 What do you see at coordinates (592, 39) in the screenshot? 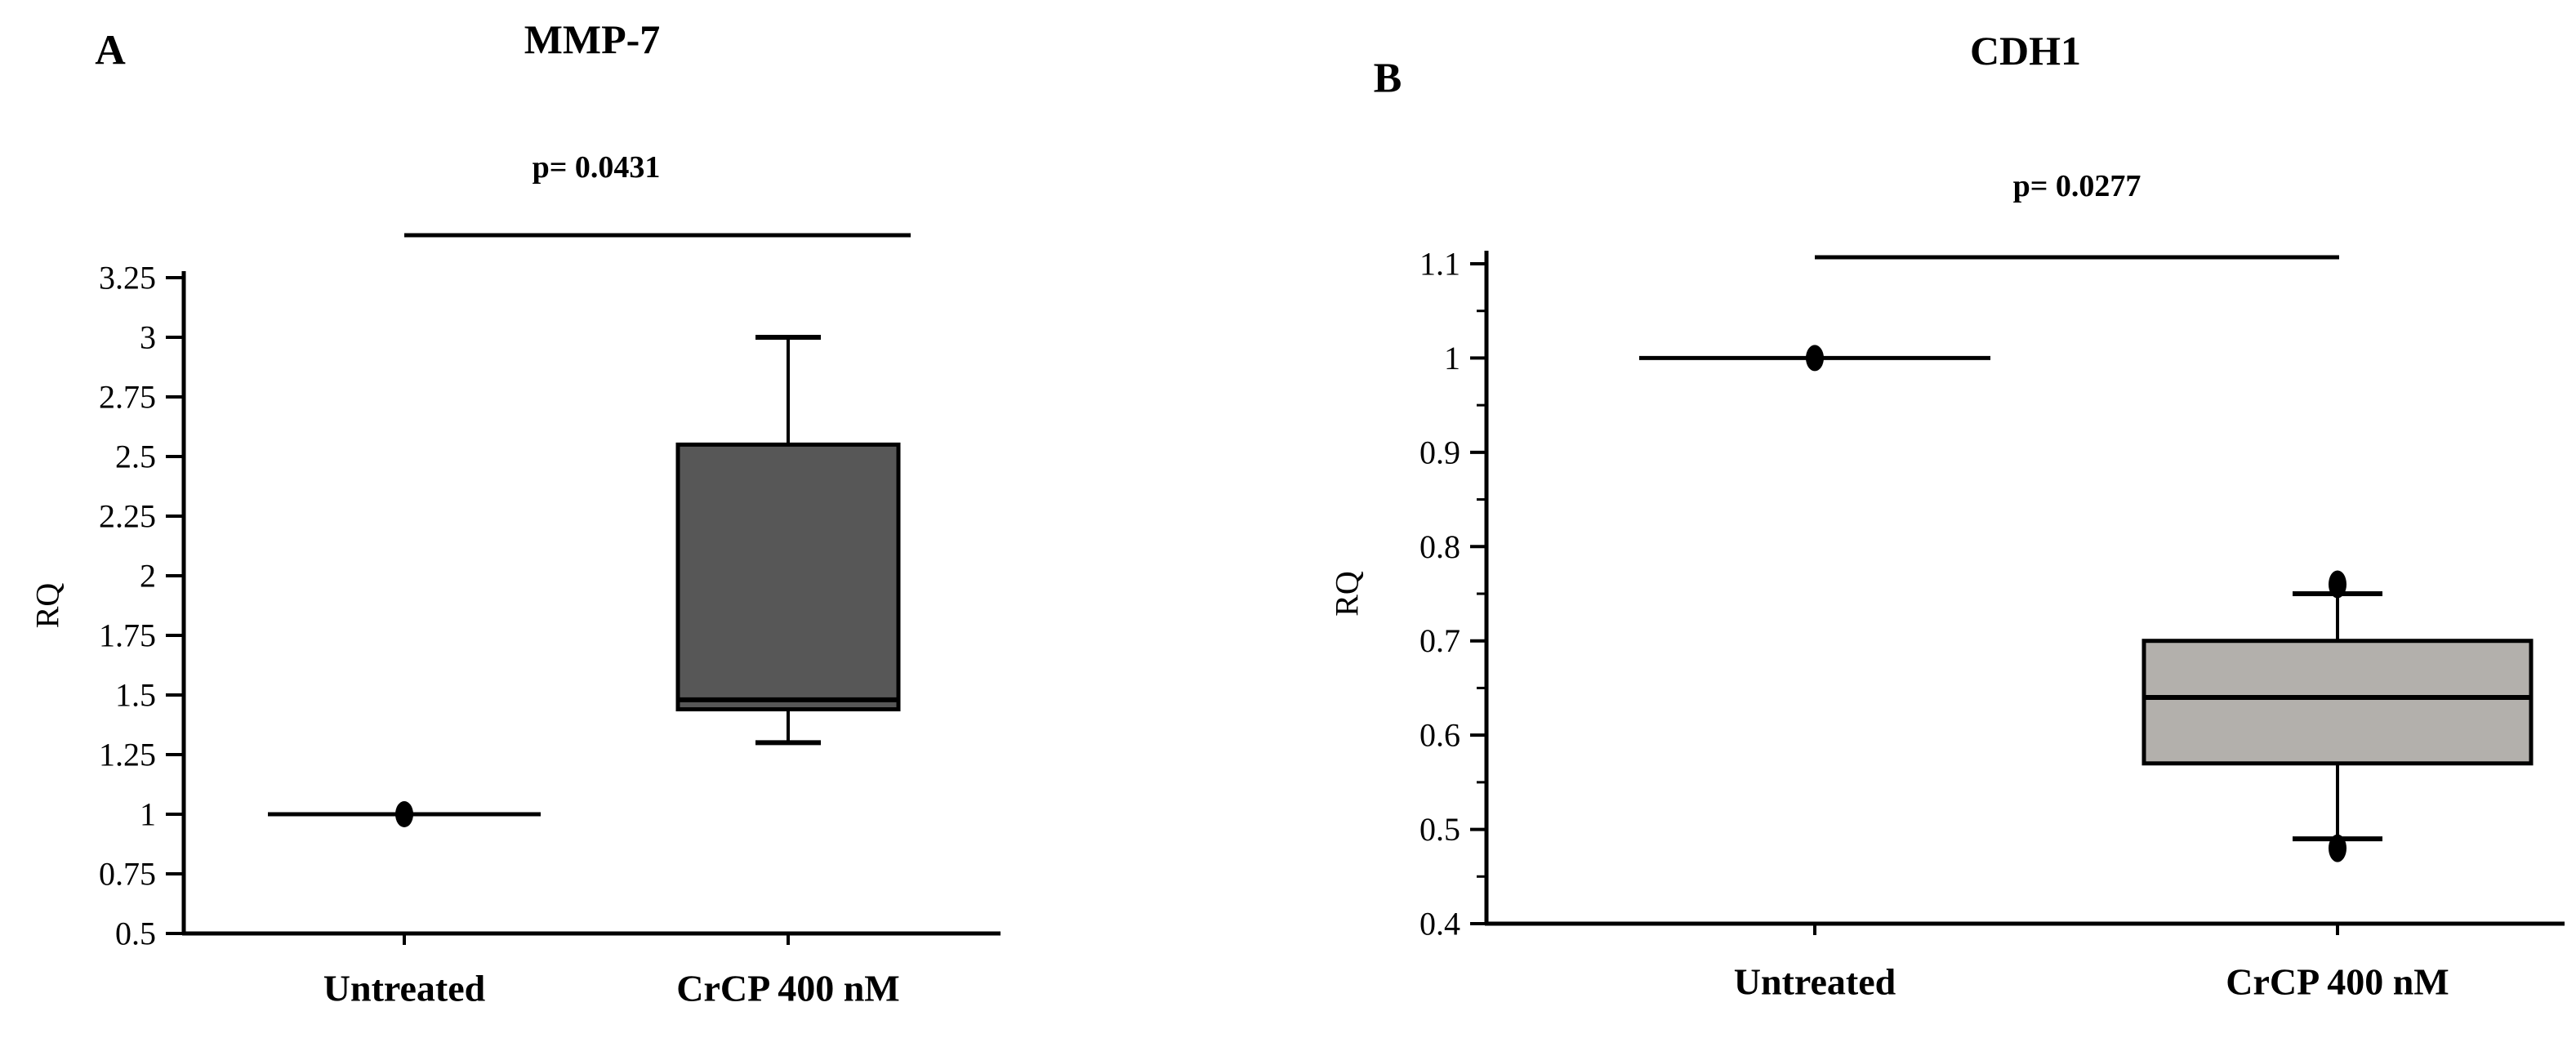
I see `panel-title: MMP-7` at bounding box center [592, 39].